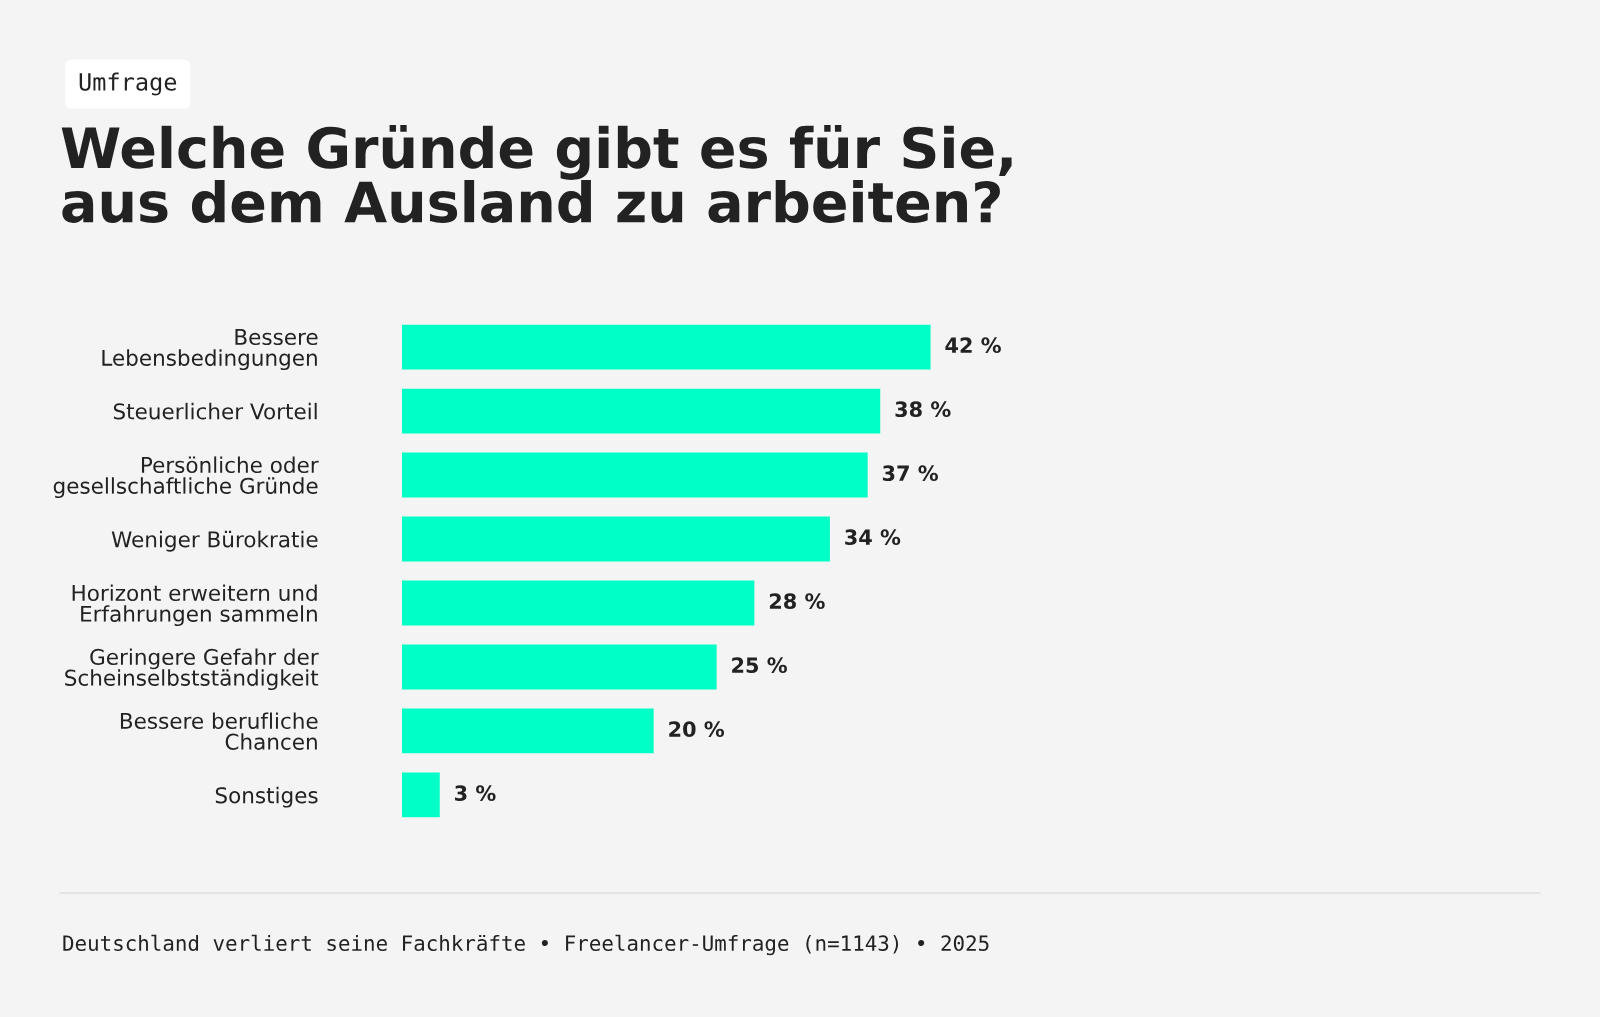 This screenshot has width=1600, height=1017. I want to click on data-label: 3 %, so click(475, 793).